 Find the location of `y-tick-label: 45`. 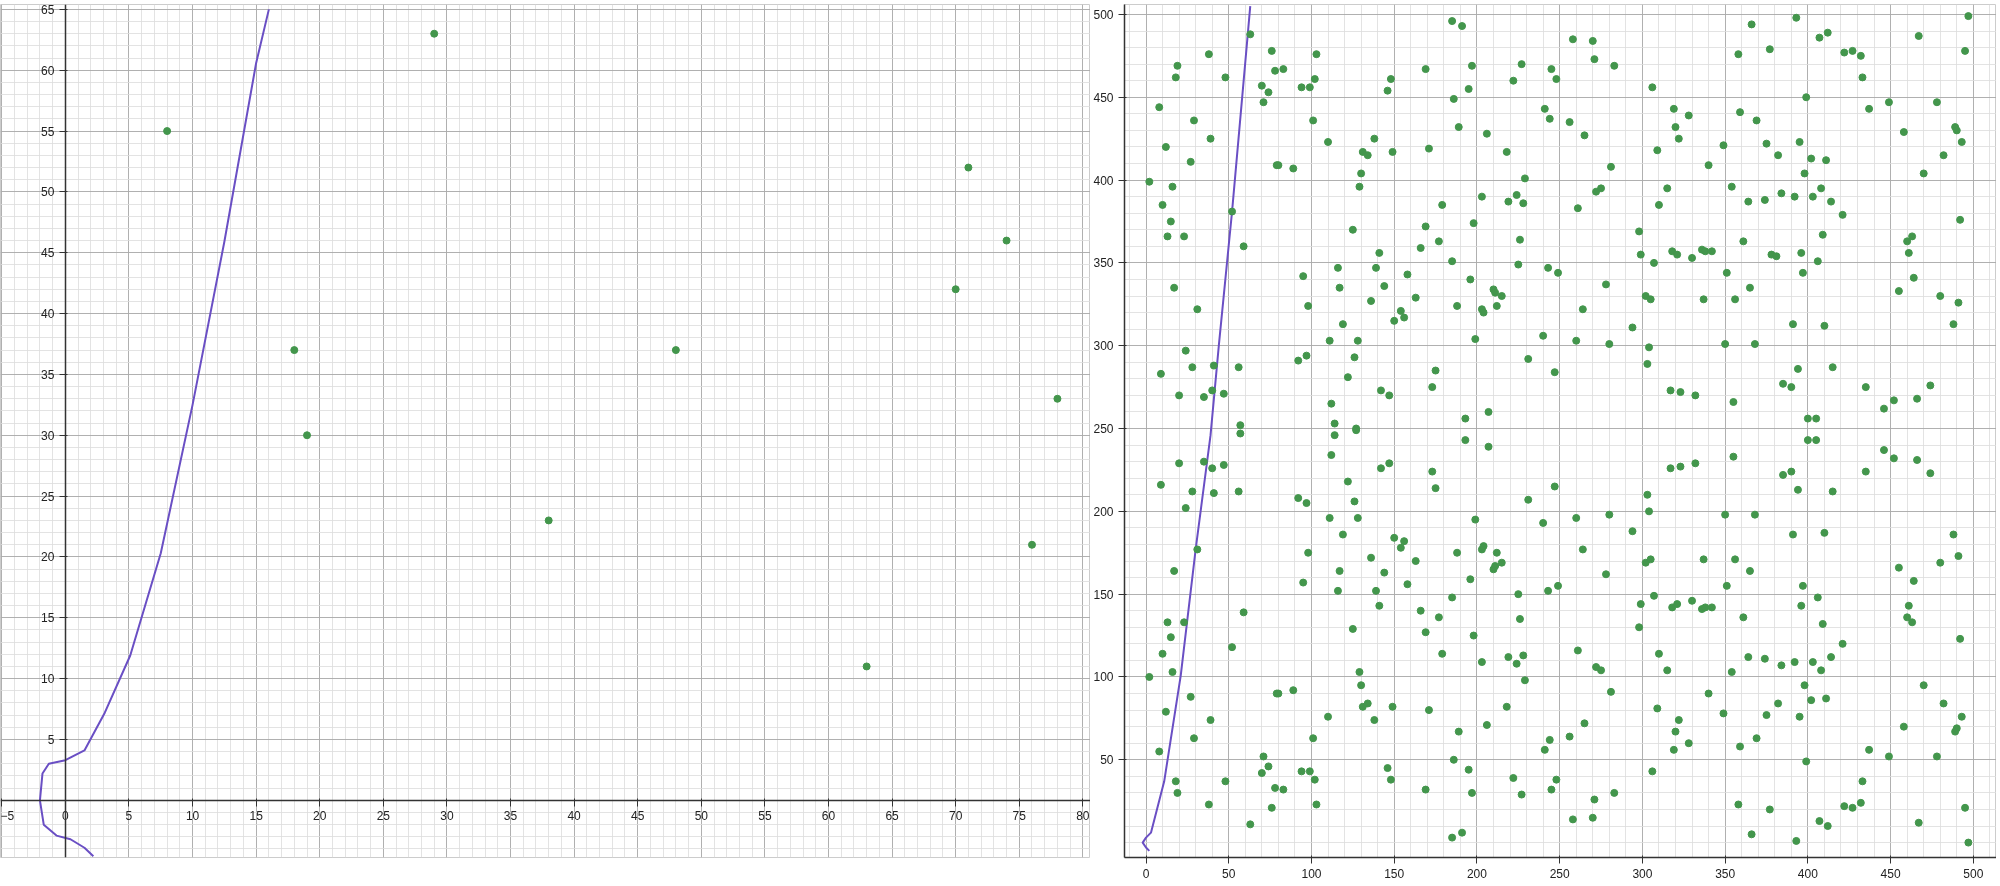

y-tick-label: 45 is located at coordinates (48, 253).